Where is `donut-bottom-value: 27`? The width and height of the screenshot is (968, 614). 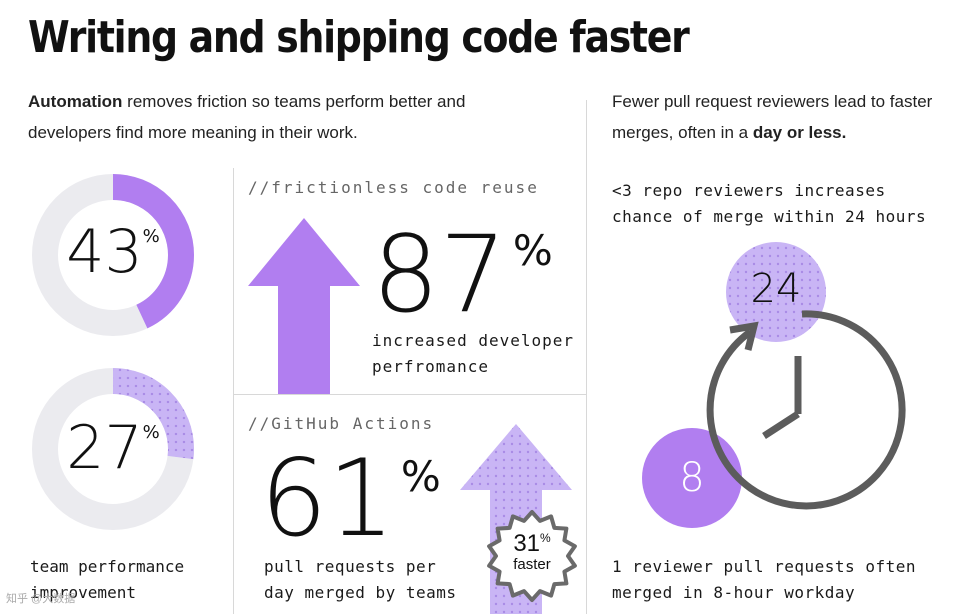 donut-bottom-value: 27 is located at coordinates (104, 448).